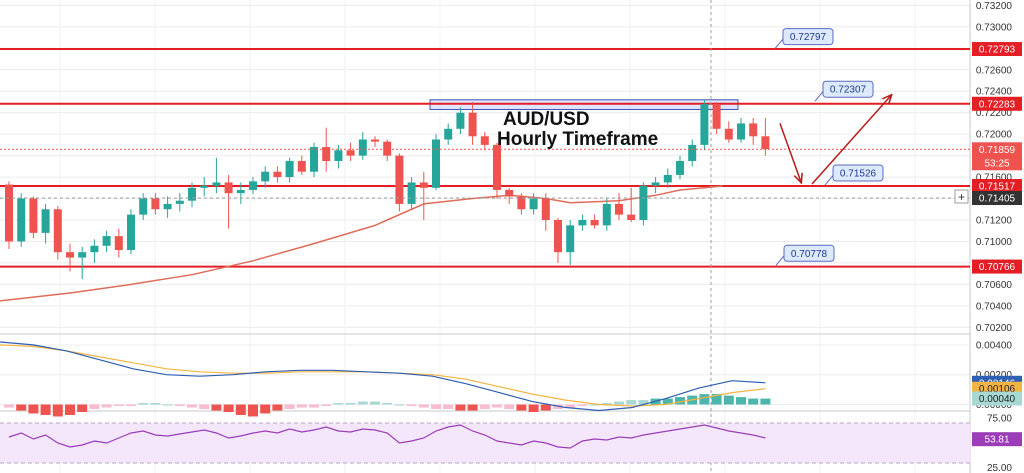 The width and height of the screenshot is (1024, 473). I want to click on macd-readout: 0.00040, so click(997, 399).